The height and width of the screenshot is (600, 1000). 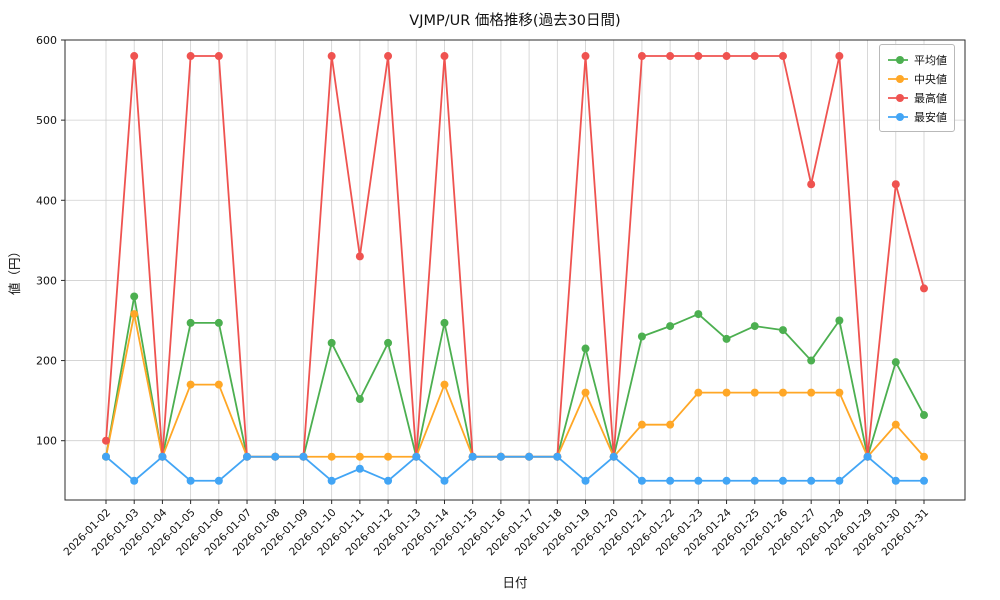 I want to click on legend-label: 平均値, so click(x=930, y=60).